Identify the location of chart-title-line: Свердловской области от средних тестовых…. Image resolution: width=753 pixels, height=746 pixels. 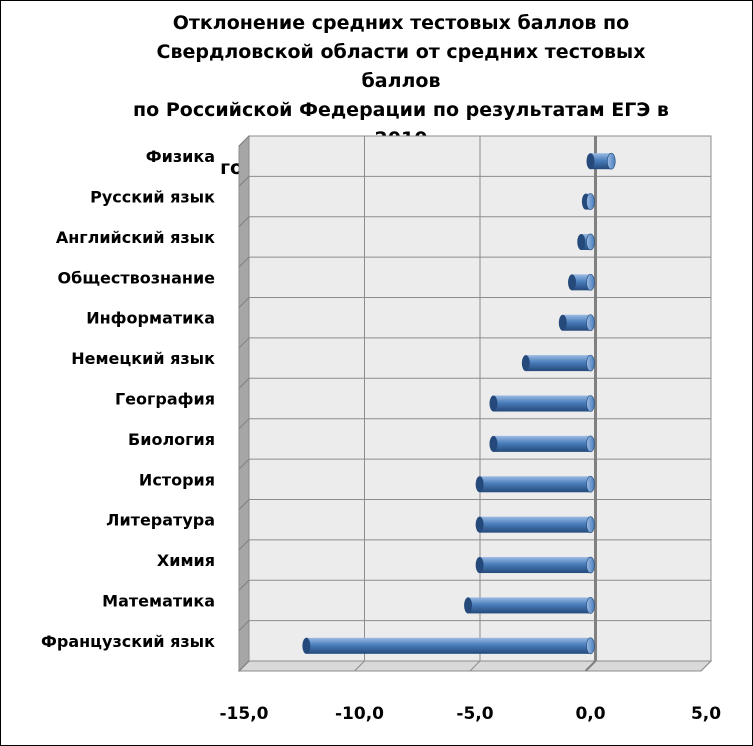
(401, 66).